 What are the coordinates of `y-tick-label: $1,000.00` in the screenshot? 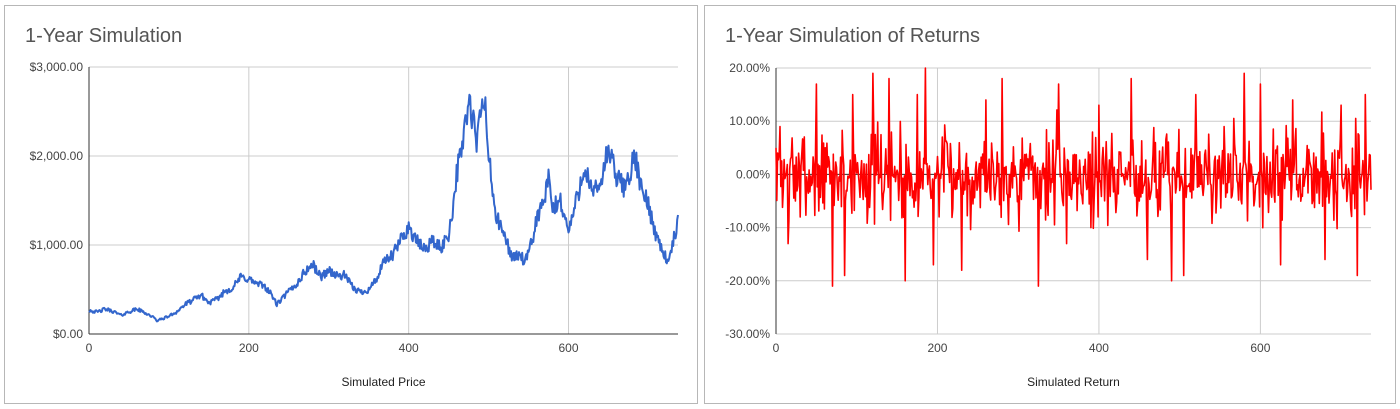 It's located at (57, 245).